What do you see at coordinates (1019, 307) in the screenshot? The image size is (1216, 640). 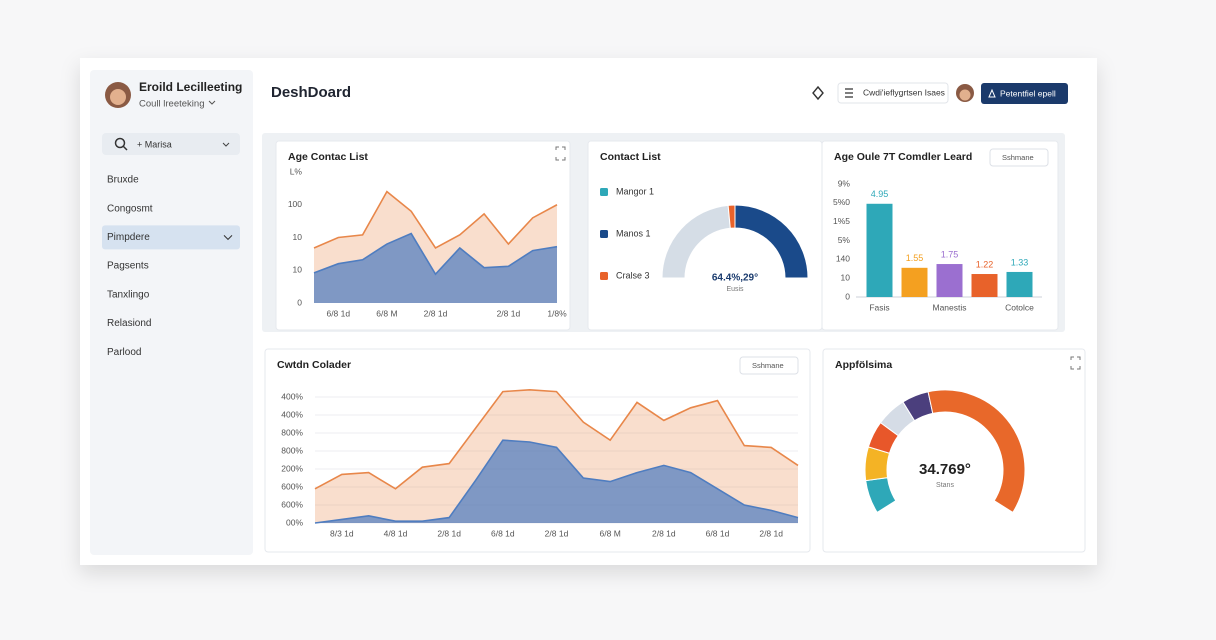 I see `x-tick-label: Cotolce` at bounding box center [1019, 307].